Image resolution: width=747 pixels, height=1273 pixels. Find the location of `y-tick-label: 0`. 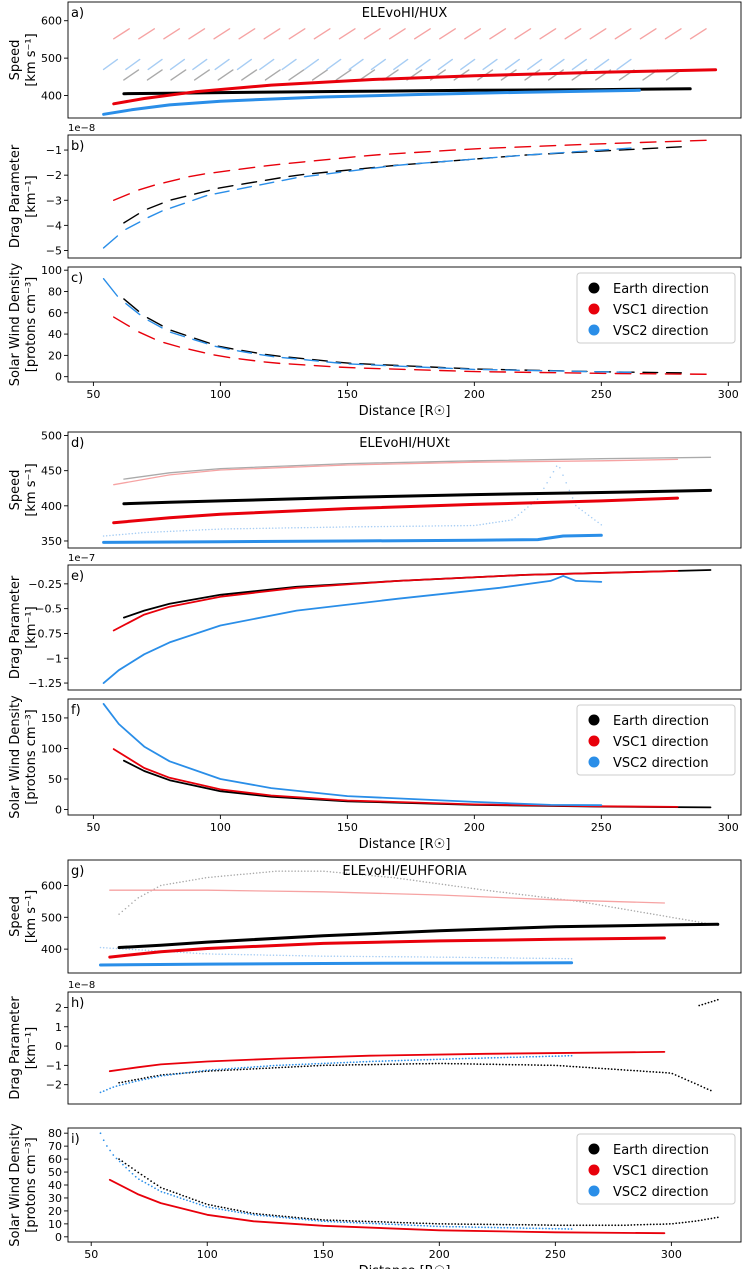

y-tick-label: 0 is located at coordinates (58, 1237).